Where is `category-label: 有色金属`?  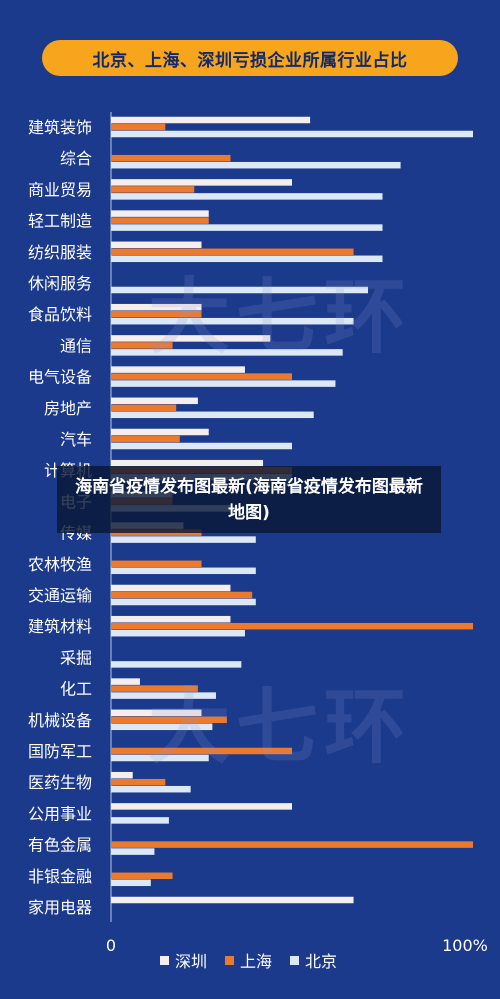
category-label: 有色金属 is located at coordinates (60, 845).